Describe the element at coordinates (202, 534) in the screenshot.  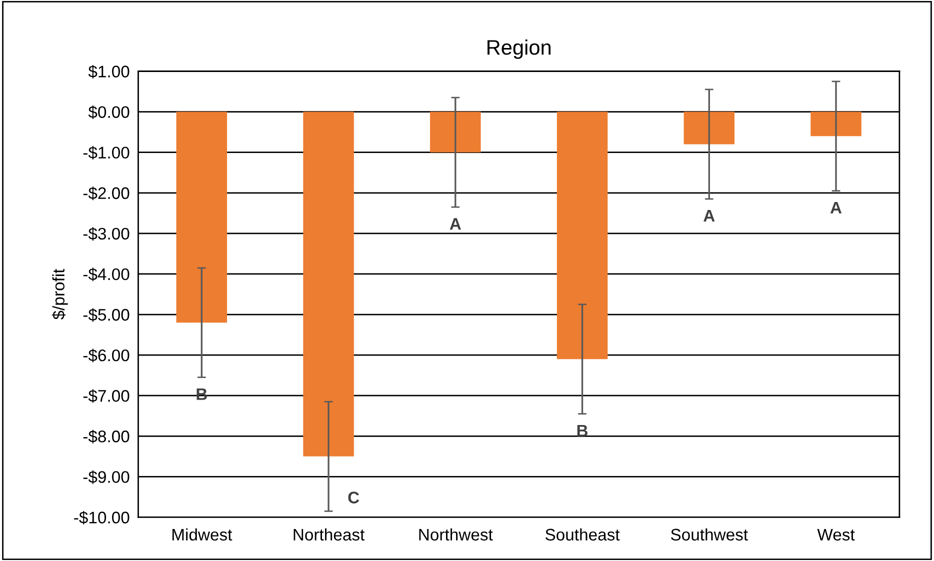
I see `x-tick-label: Midwest` at that location.